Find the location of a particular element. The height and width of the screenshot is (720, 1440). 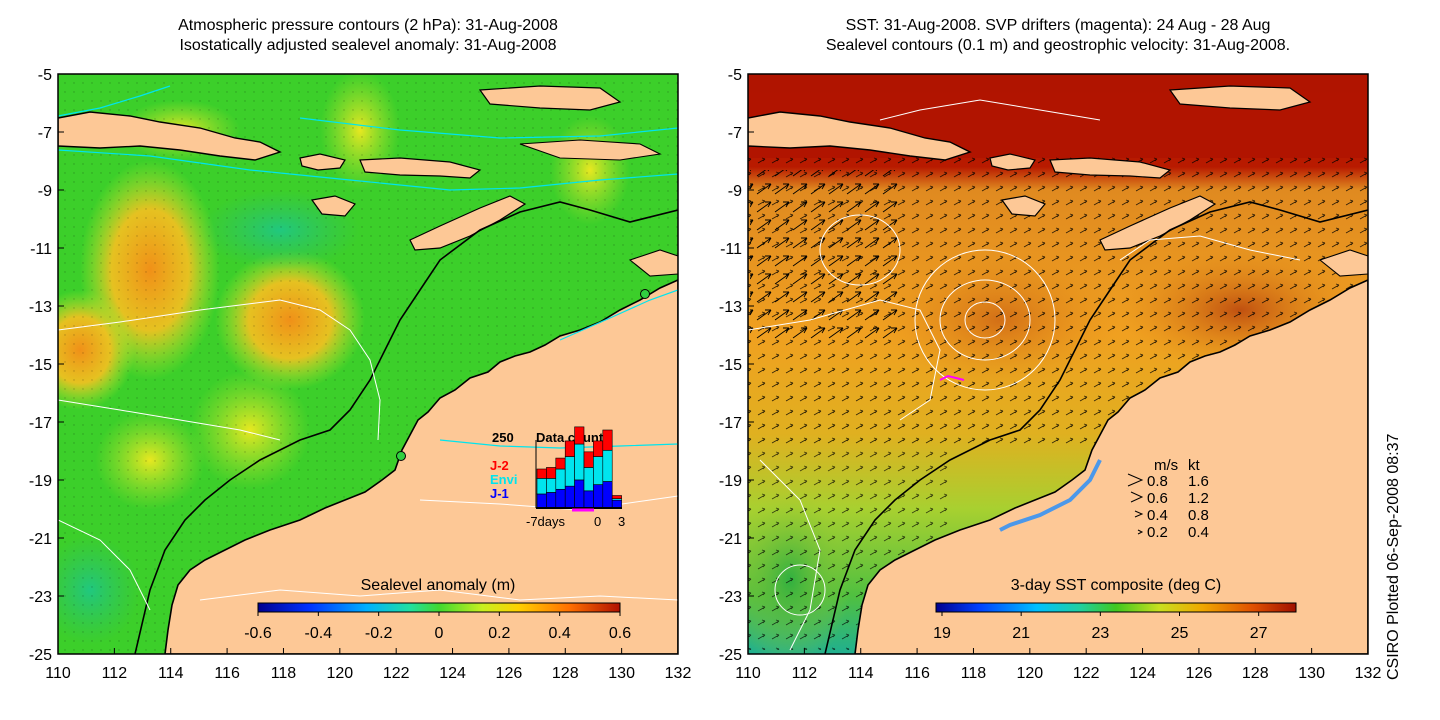

left-lat-label: -11 is located at coordinates (41, 249).